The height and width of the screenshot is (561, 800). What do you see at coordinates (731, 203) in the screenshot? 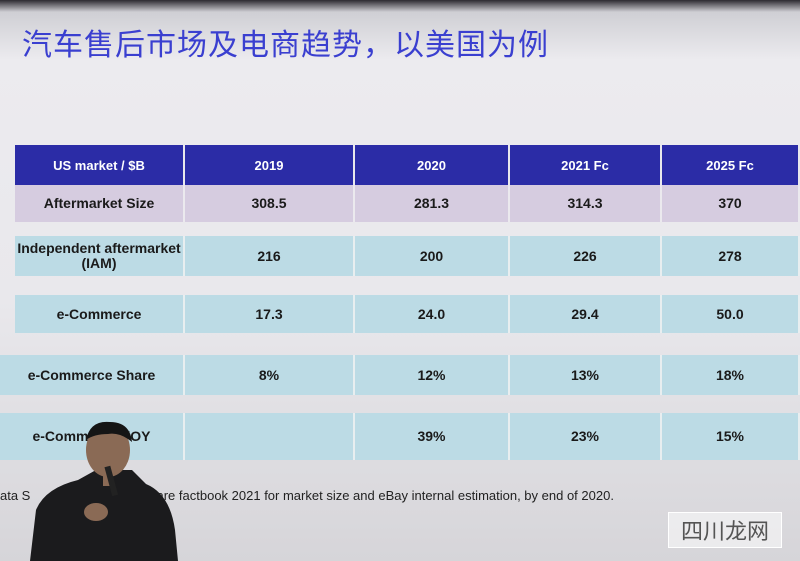
I see `table-cell: 370` at bounding box center [731, 203].